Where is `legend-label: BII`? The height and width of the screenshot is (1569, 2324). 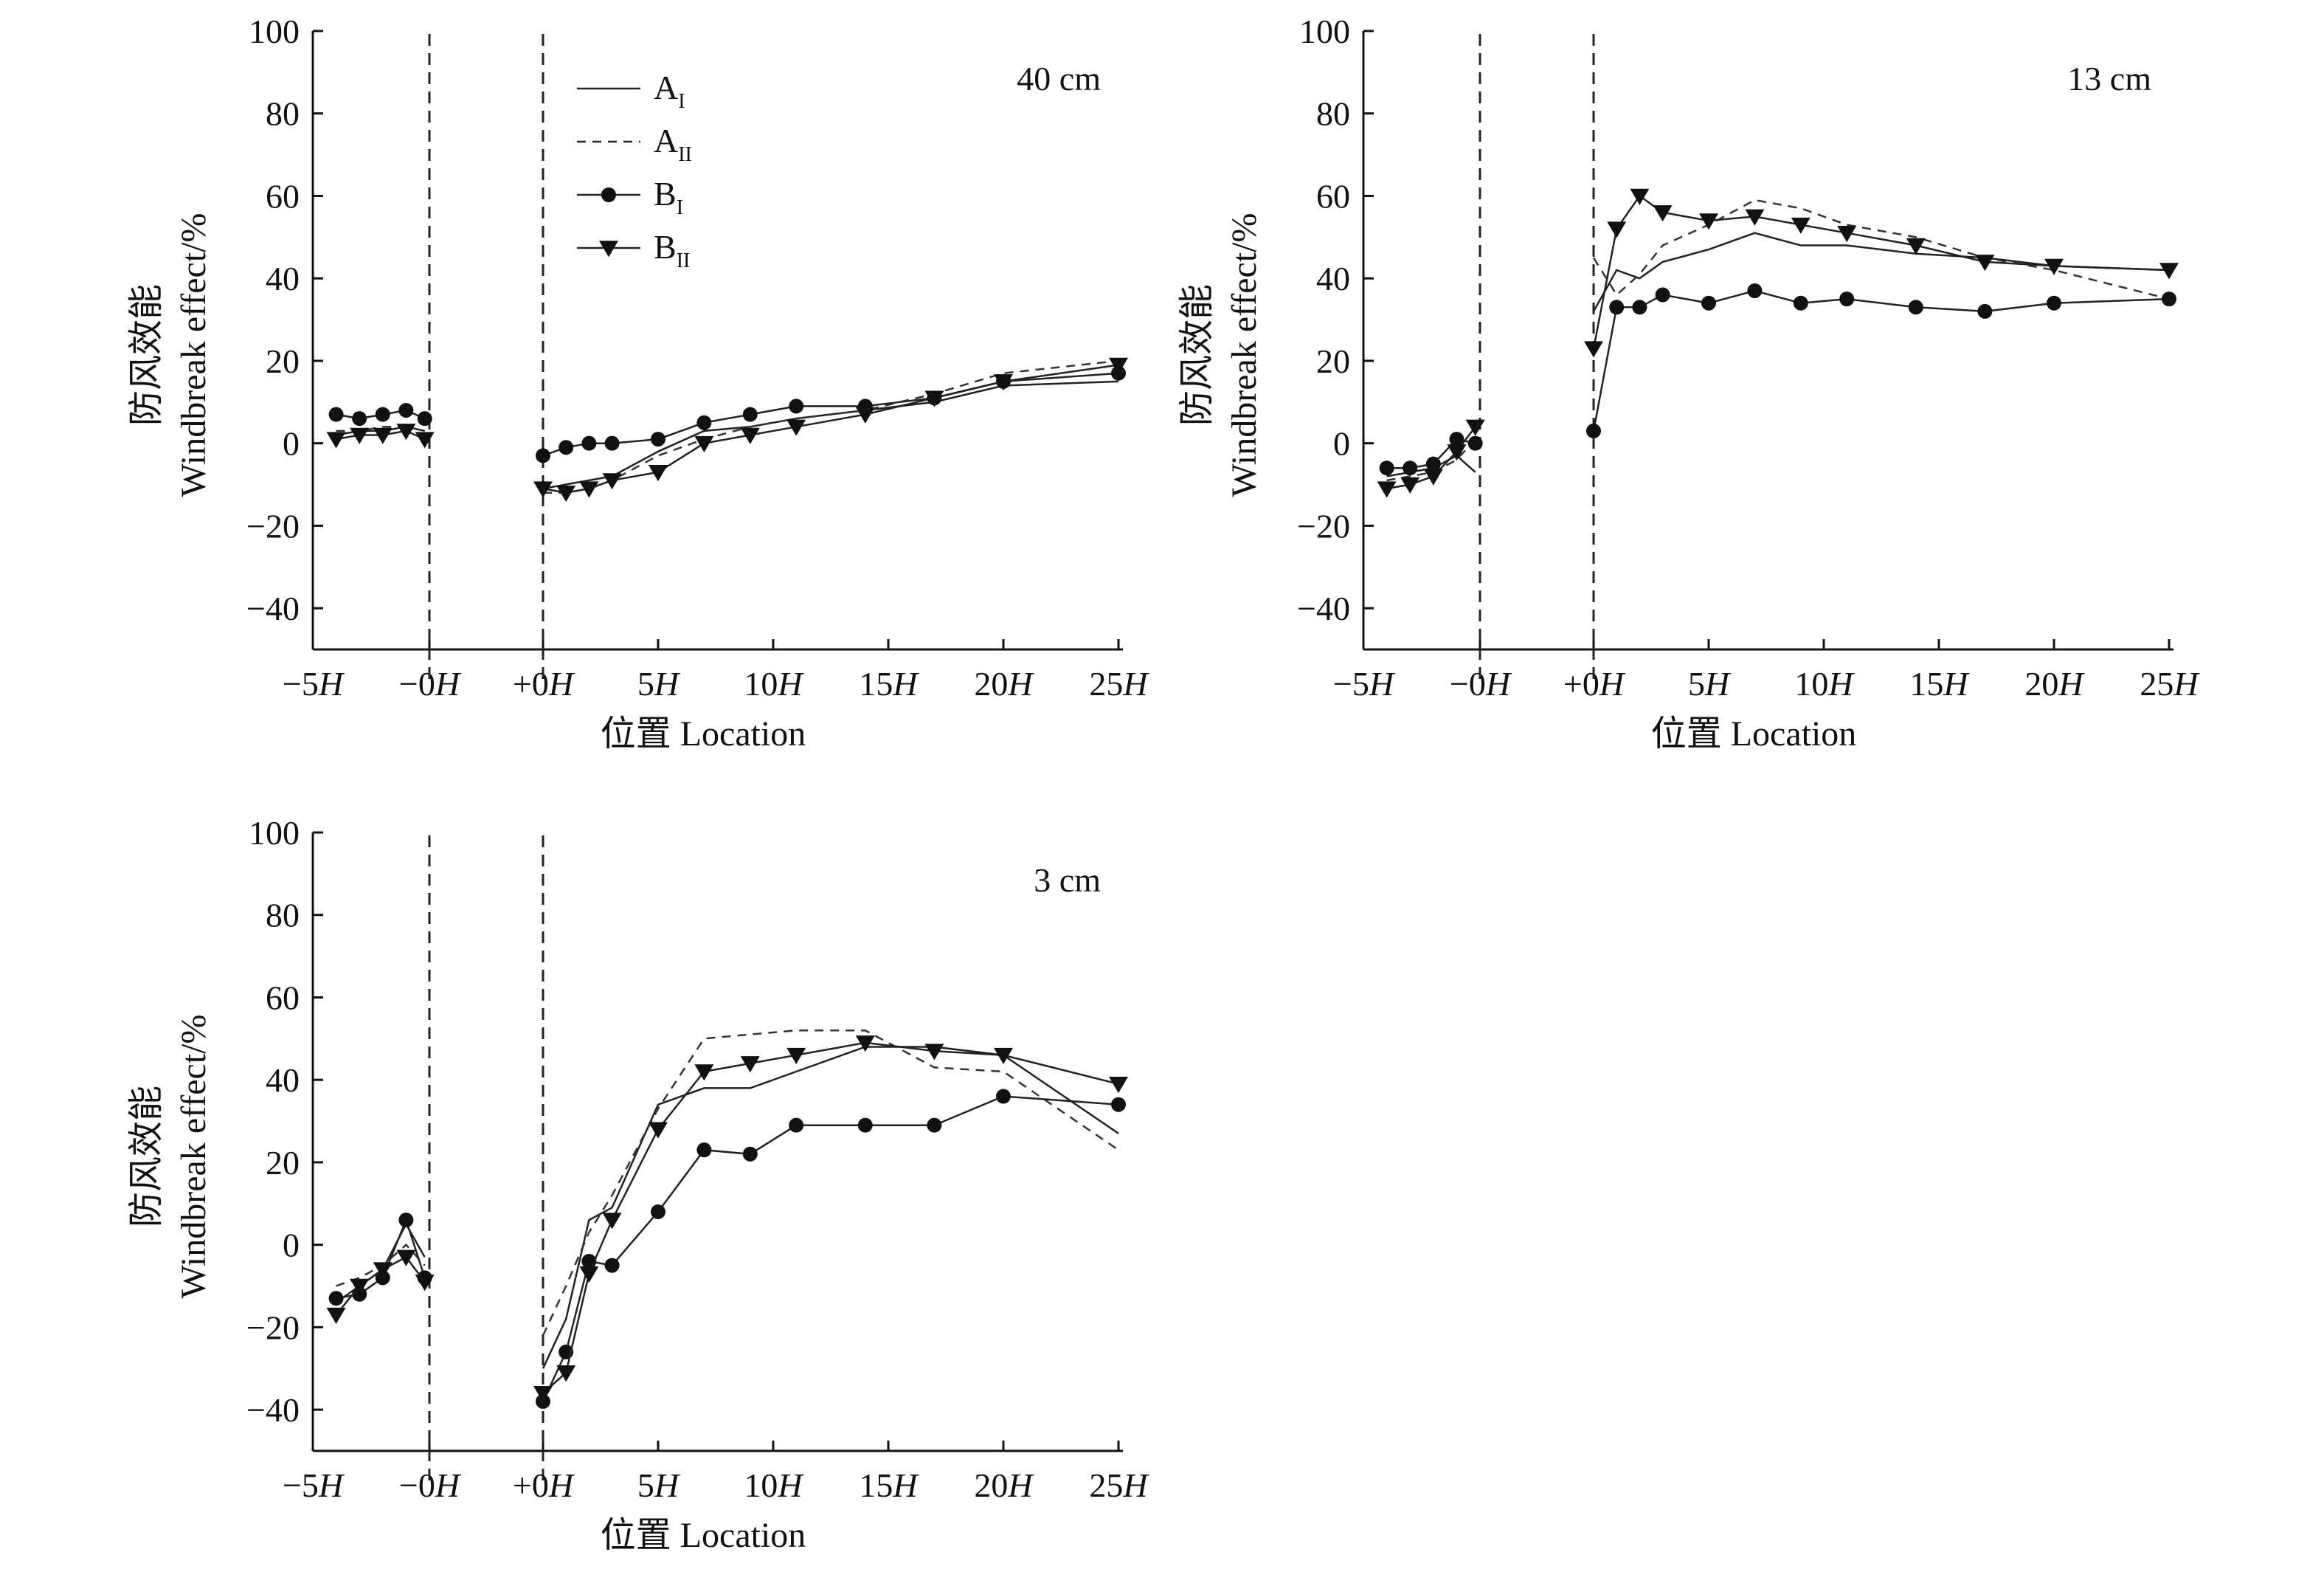
legend-label: BII is located at coordinates (672, 250).